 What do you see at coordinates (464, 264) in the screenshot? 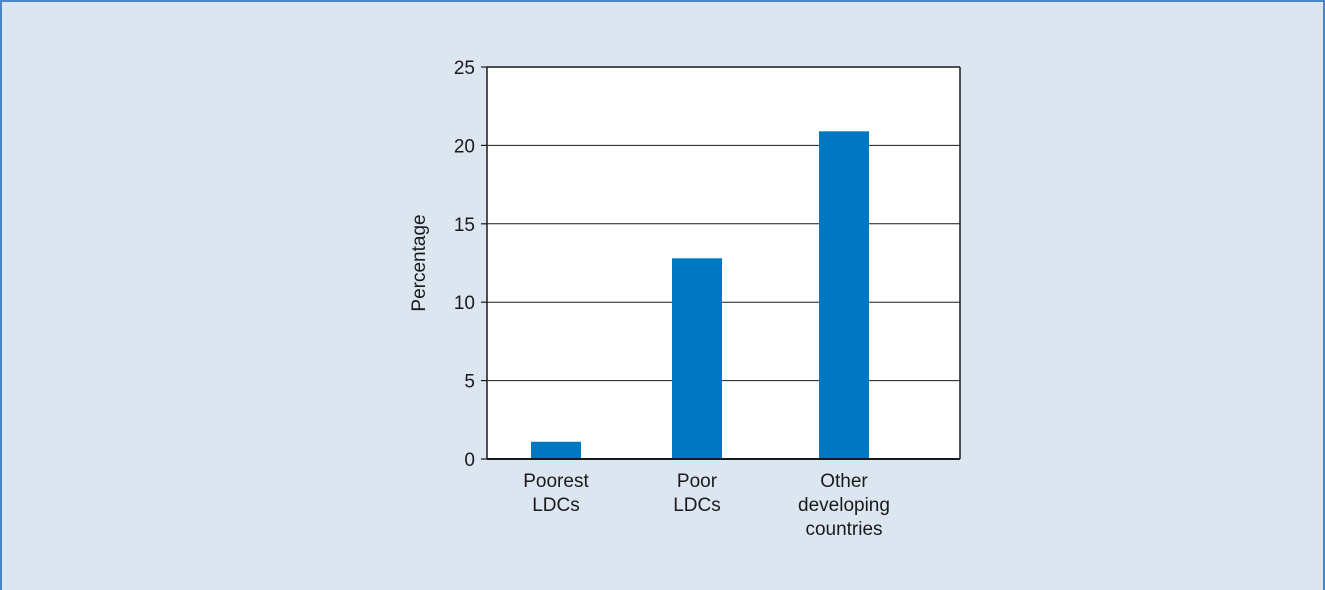
I see `y-tick-labels: 0 5 10 15 20 25` at bounding box center [464, 264].